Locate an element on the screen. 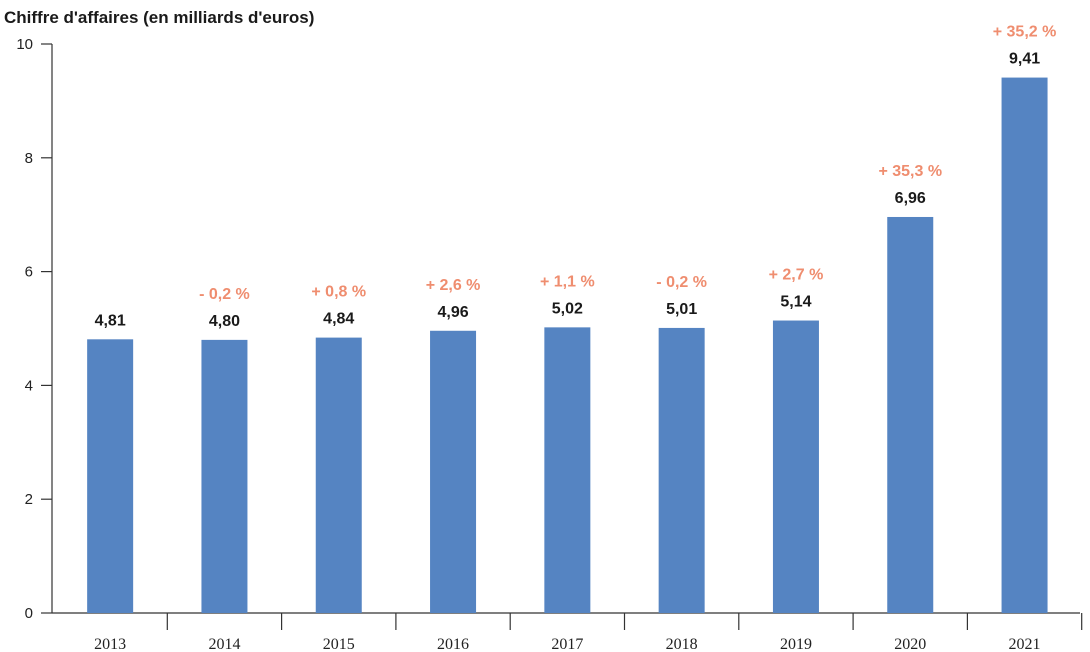 The height and width of the screenshot is (652, 1090). y-tick-label: 10 is located at coordinates (24, 44).